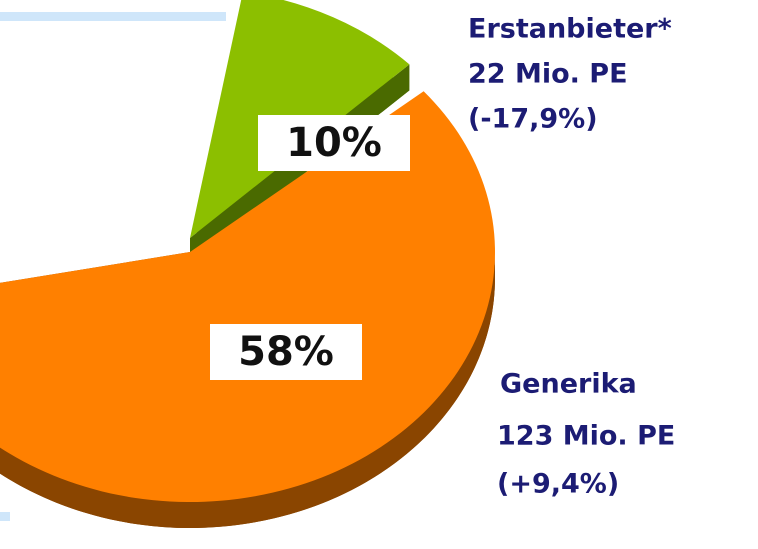 This screenshot has width=758, height=549. I want to click on category-label: Erstanbieter*, so click(570, 29).